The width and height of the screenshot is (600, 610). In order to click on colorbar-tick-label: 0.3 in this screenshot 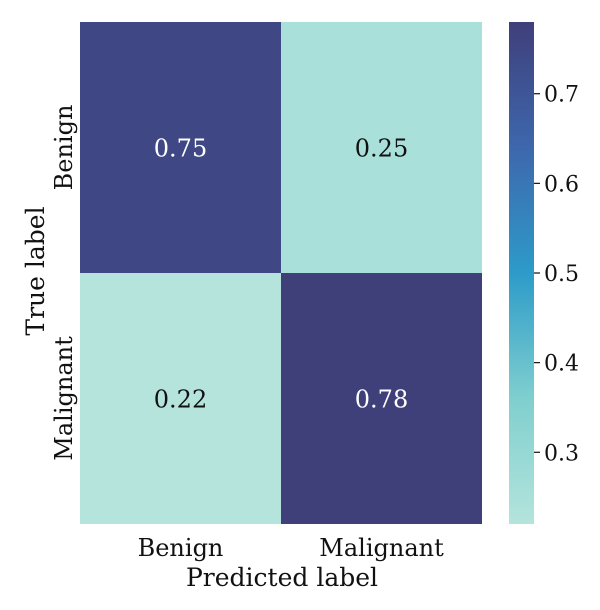, I will do `click(561, 453)`.